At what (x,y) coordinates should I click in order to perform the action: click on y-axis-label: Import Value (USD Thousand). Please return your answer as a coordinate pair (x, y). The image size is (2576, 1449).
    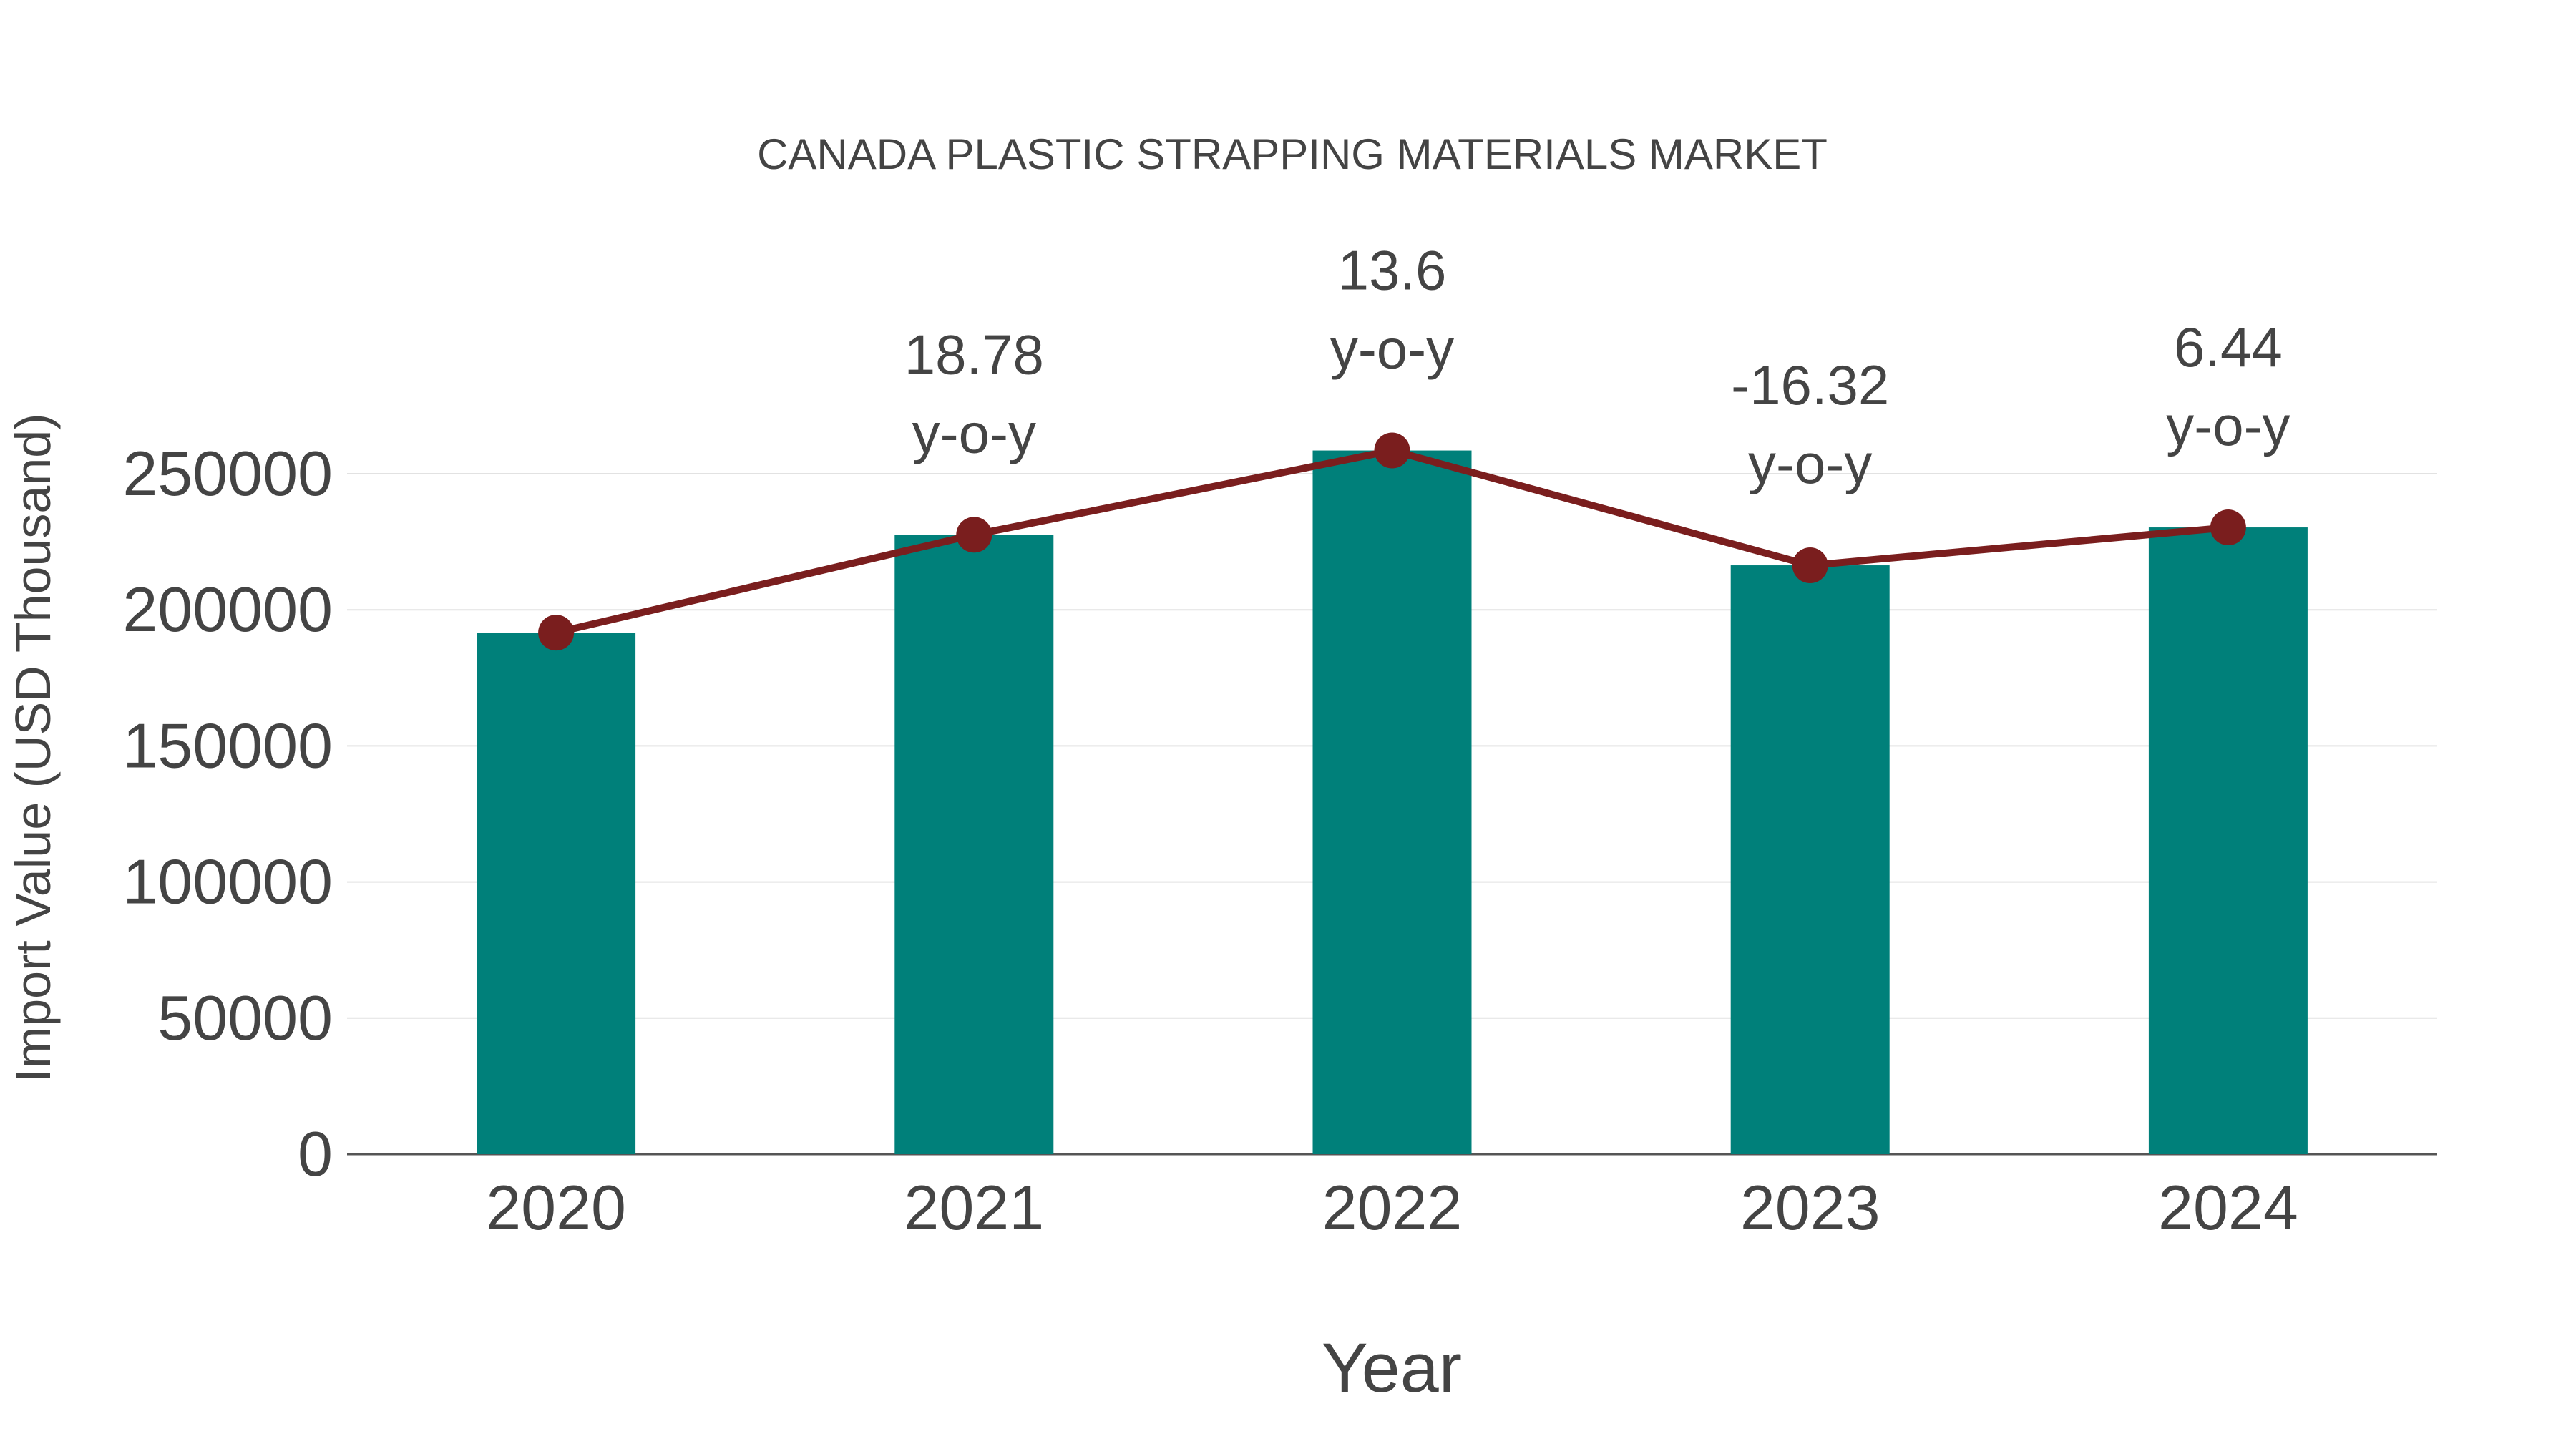
    Looking at the image, I should click on (33, 747).